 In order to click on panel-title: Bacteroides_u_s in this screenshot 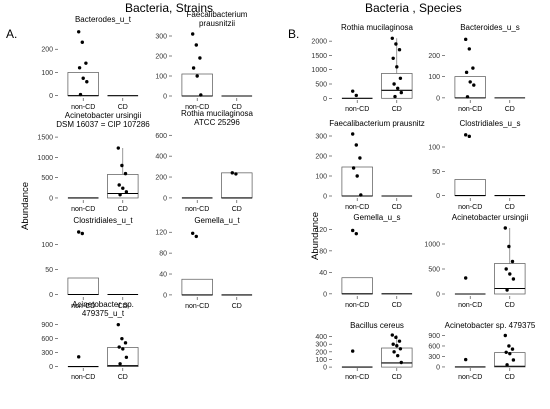, I will do `click(490, 27)`.